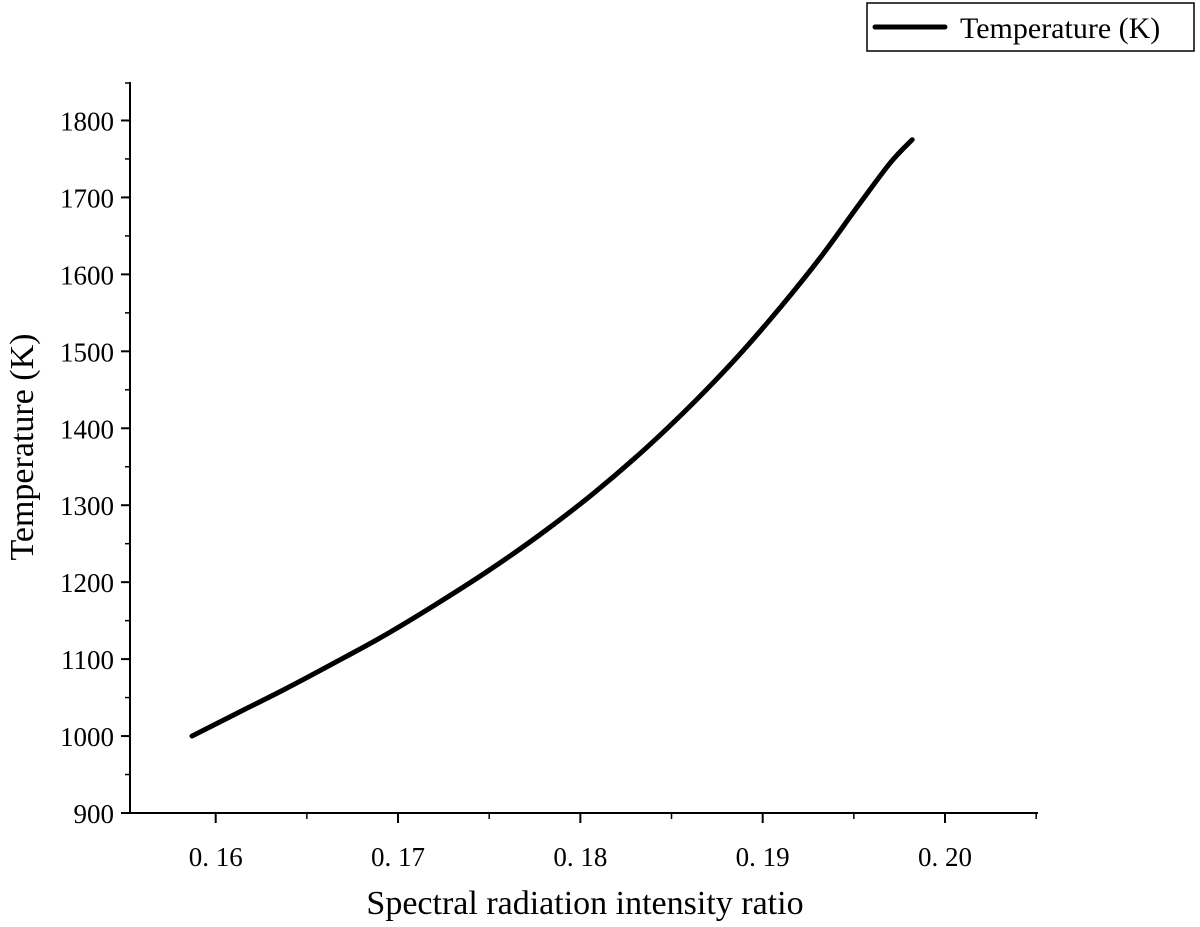  What do you see at coordinates (580, 857) in the screenshot?
I see `x-tick-label: 0. 18` at bounding box center [580, 857].